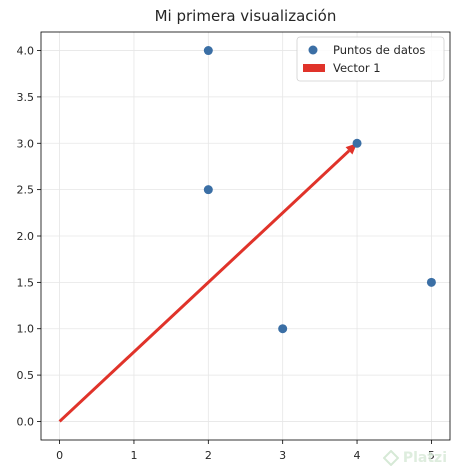  Describe the element at coordinates (431, 455) in the screenshot. I see `x-tick-label: 5` at that location.